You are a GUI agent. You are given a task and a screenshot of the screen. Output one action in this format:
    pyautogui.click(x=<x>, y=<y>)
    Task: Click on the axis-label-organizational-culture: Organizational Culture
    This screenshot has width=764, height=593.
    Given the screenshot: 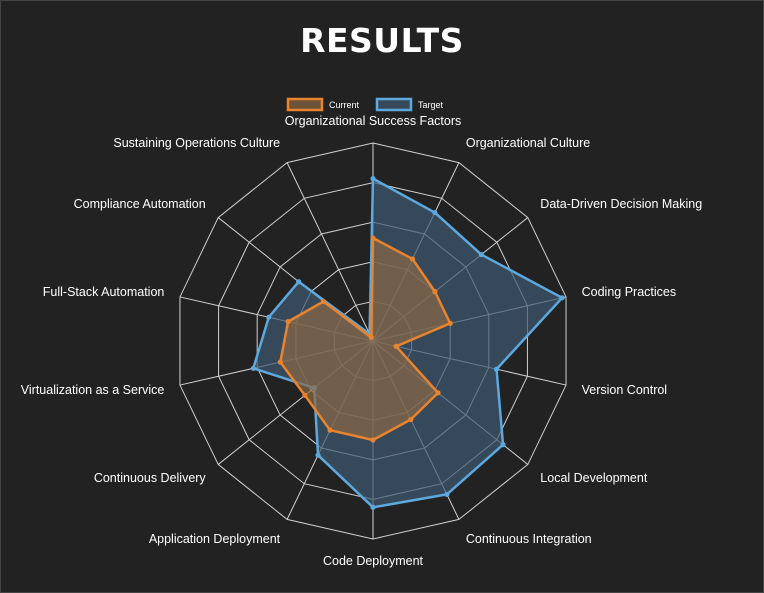 What is the action you would take?
    pyautogui.click(x=528, y=143)
    